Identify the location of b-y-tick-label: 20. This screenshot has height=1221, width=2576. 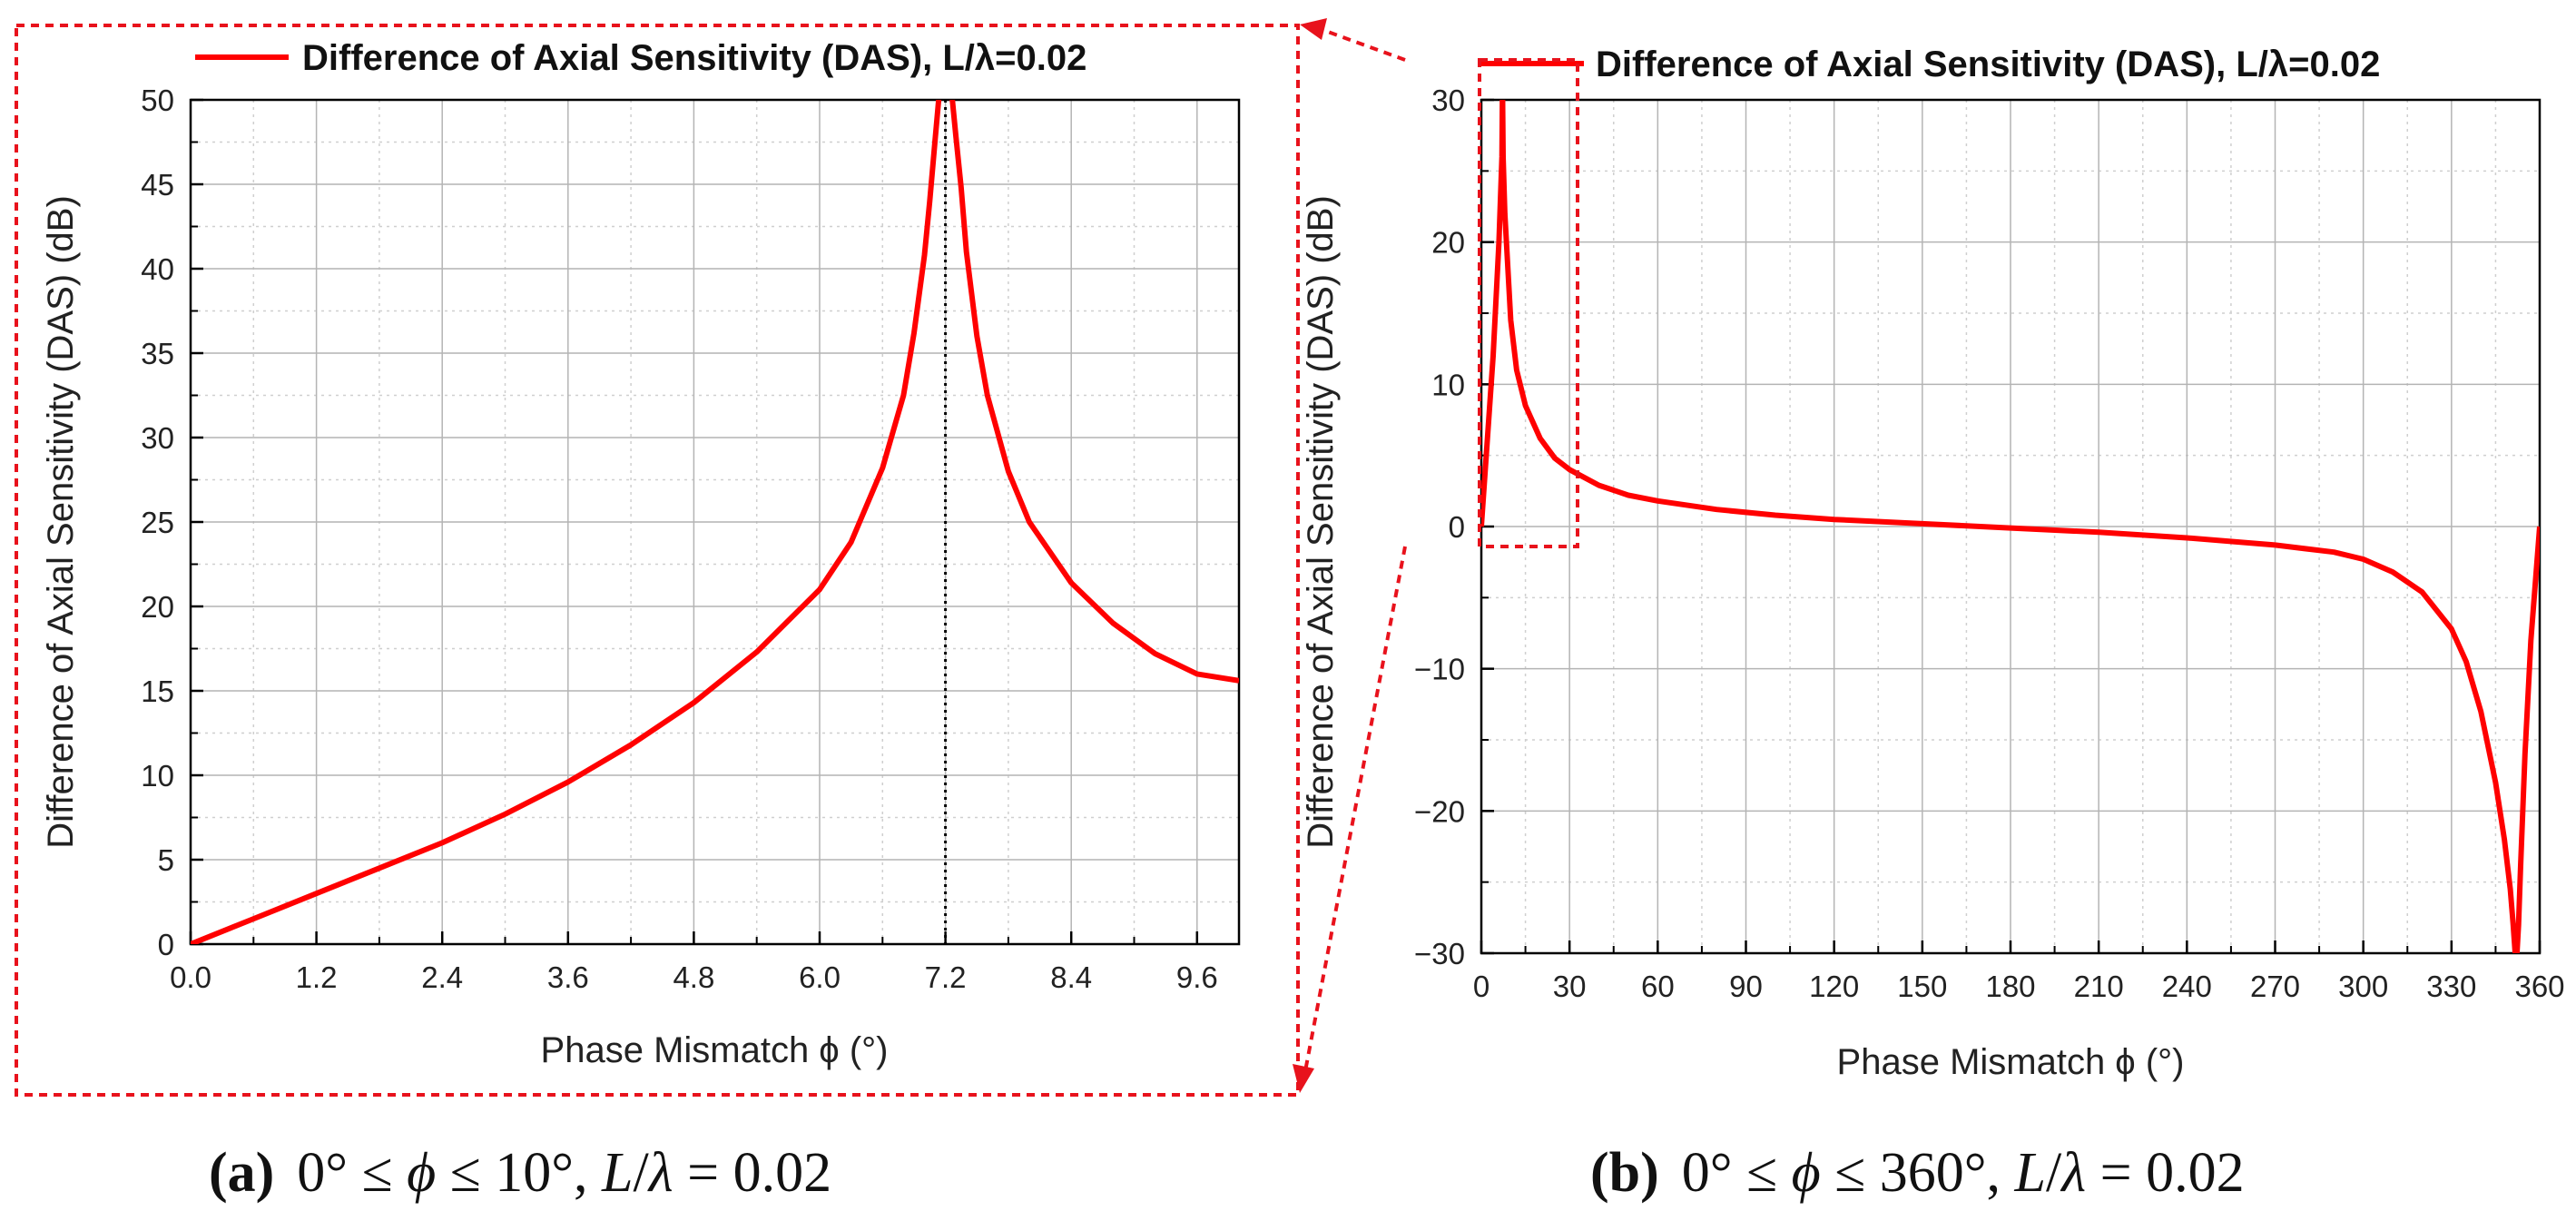
(1448, 243).